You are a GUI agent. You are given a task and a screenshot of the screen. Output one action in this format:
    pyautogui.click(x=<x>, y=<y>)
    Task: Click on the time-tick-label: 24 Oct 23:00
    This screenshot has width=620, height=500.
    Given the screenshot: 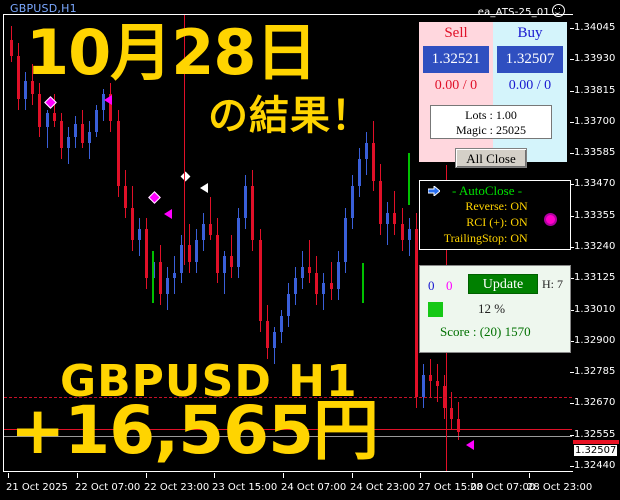 What is the action you would take?
    pyautogui.click(x=383, y=487)
    